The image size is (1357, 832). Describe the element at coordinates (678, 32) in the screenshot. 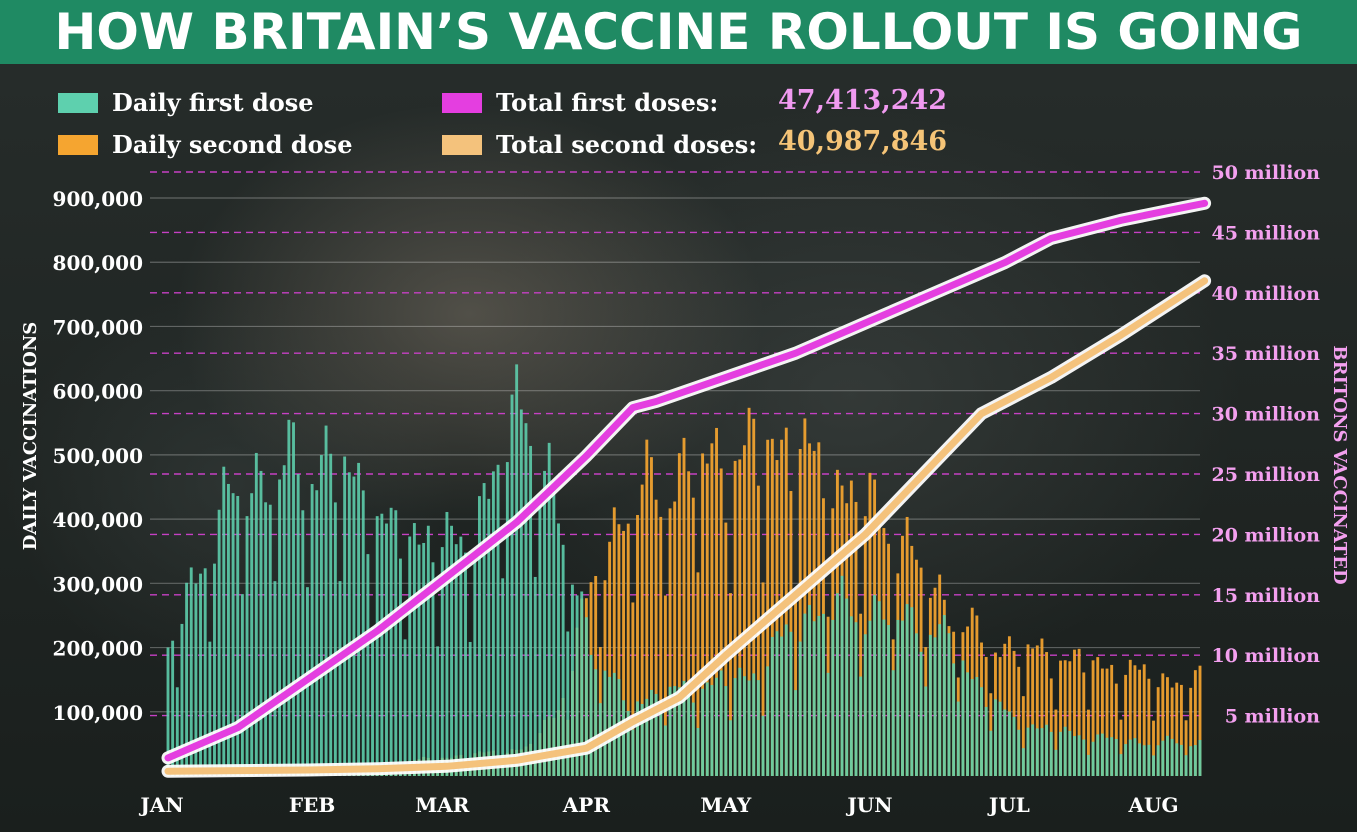

I see `chart-title: HOW BRITAIN’S VACCINE ROLLOUT IS GOING` at that location.